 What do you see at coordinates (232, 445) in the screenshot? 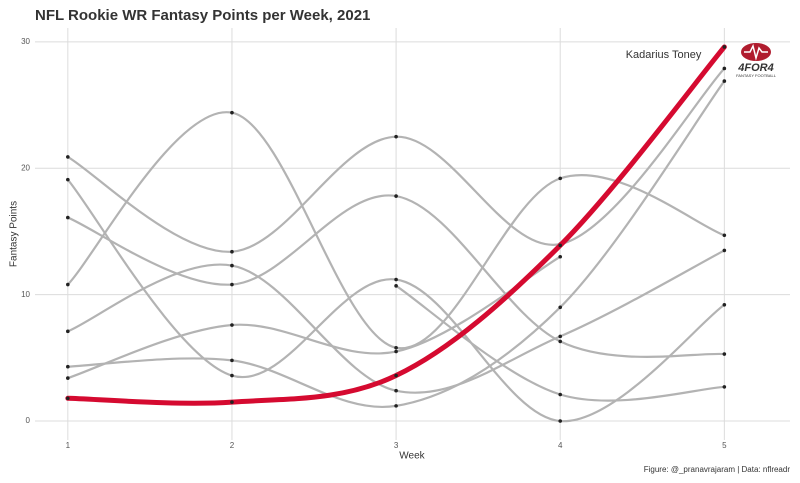
I see `x-tick-label: 2` at bounding box center [232, 445].